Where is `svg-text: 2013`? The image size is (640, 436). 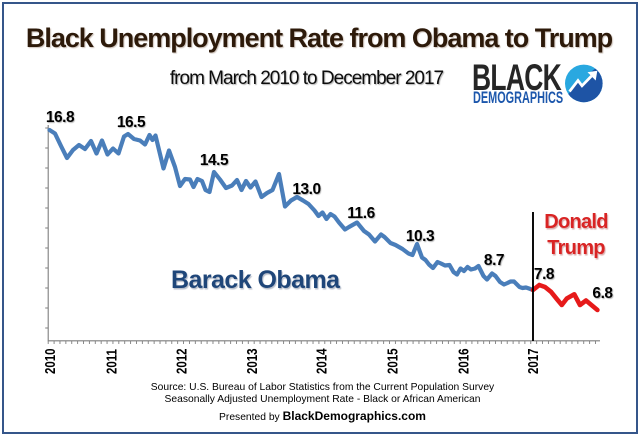
svg-text: 2013 is located at coordinates (251, 361).